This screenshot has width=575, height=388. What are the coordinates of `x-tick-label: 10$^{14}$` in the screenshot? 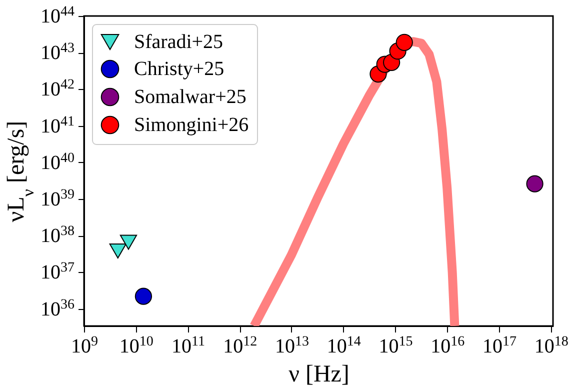 It's located at (343, 346).